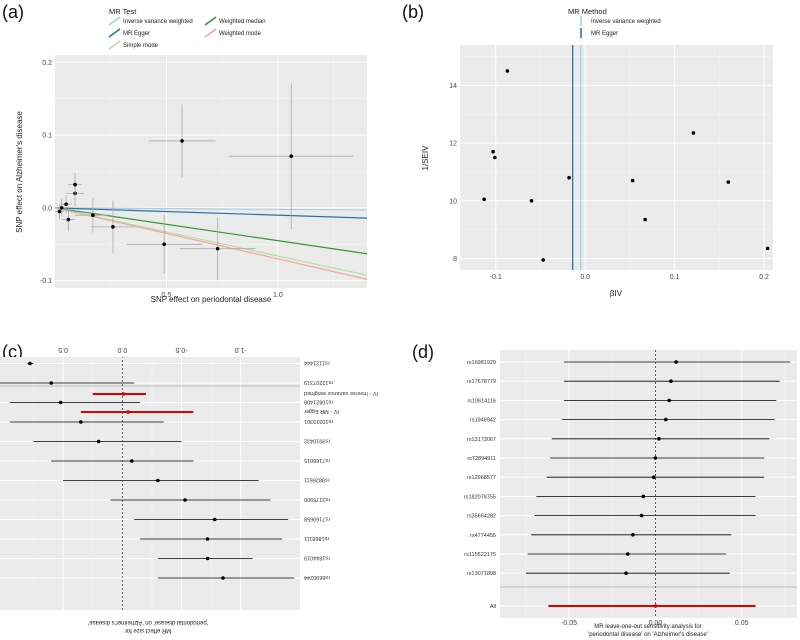  What do you see at coordinates (585, 277) in the screenshot?
I see `x-tick-1: 0.0` at bounding box center [585, 277].